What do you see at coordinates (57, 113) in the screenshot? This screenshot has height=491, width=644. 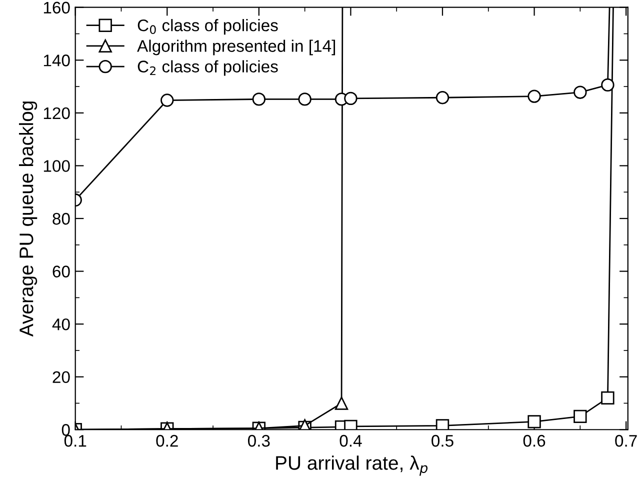 I see `y-tick-label: 120` at bounding box center [57, 113].